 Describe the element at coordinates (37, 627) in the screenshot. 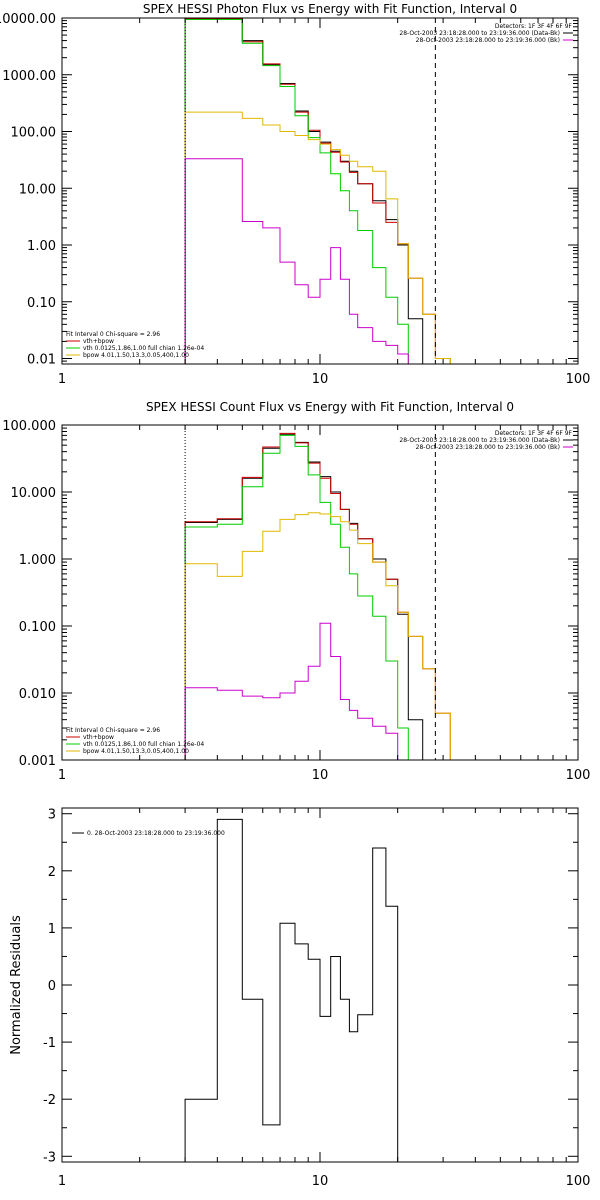

I see `y-tick-label: 0.100` at that location.